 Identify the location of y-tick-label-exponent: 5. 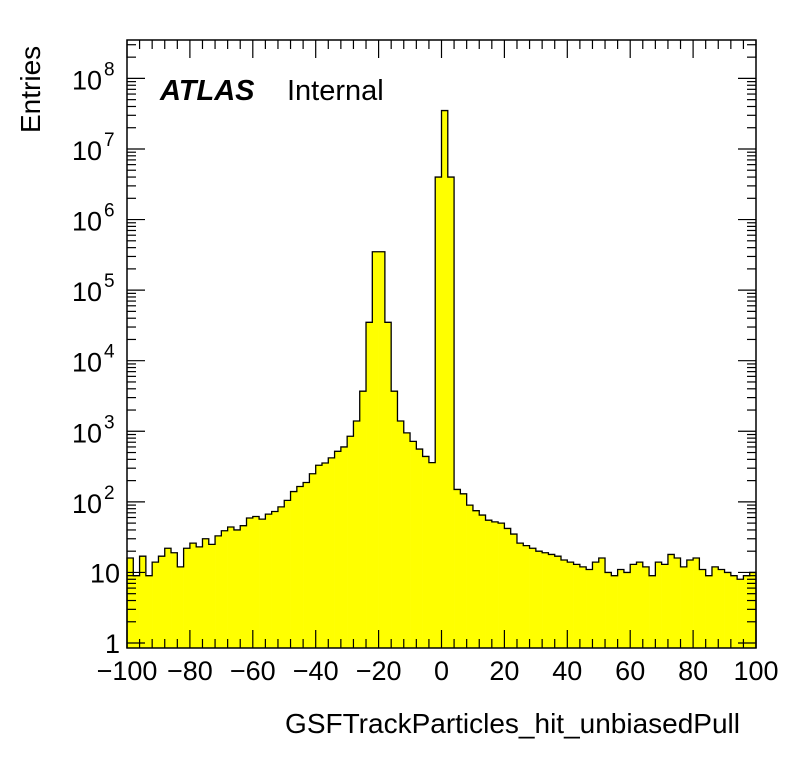
(109, 281).